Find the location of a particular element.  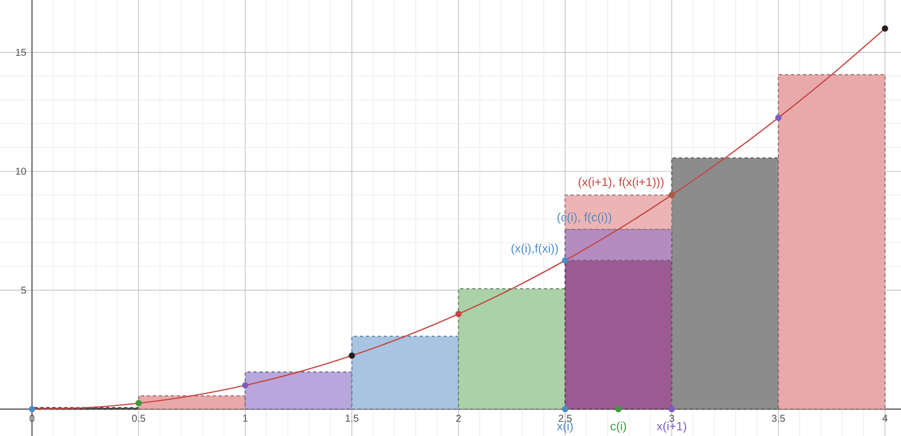

annotation: x(i) is located at coordinates (564, 427).